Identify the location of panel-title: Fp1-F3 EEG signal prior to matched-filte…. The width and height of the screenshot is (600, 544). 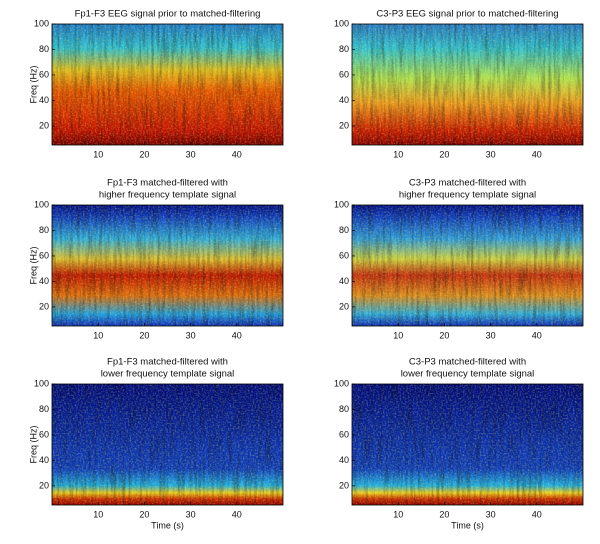
(168, 14).